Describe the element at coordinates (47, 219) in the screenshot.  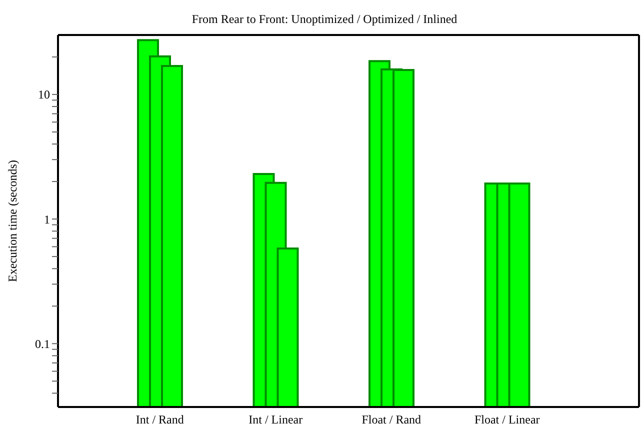
I see `y-tick-label: 1` at that location.